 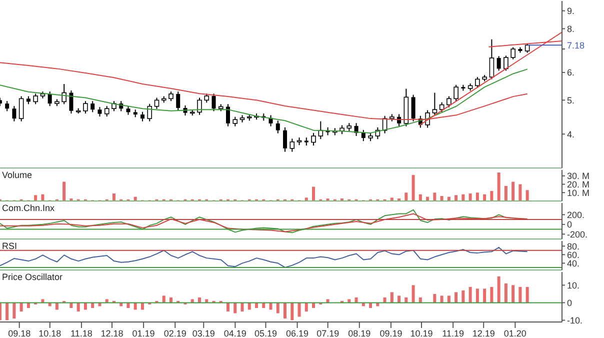 I want to click on ref-line-label: 7.18, so click(x=576, y=45).